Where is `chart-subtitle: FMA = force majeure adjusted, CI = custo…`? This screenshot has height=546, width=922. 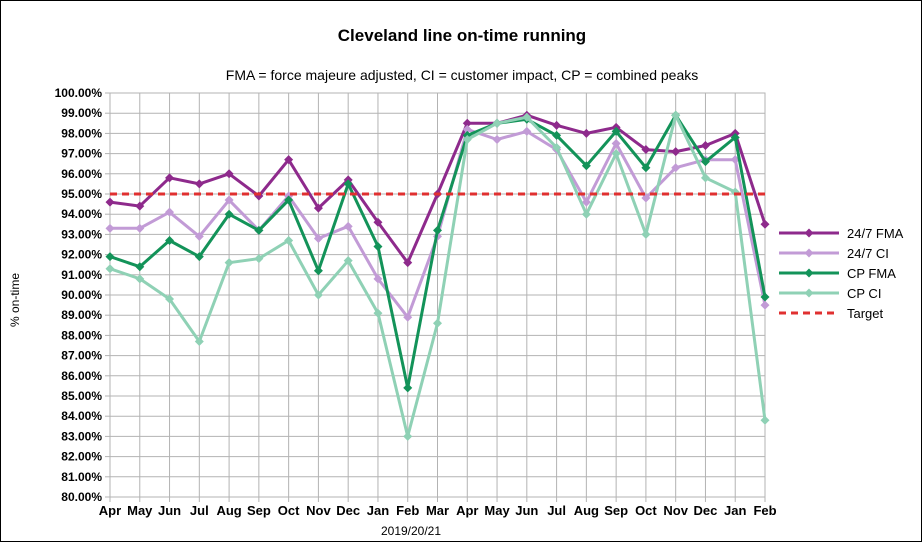
chart-subtitle: FMA = force majeure adjusted, CI = custo… is located at coordinates (462, 75).